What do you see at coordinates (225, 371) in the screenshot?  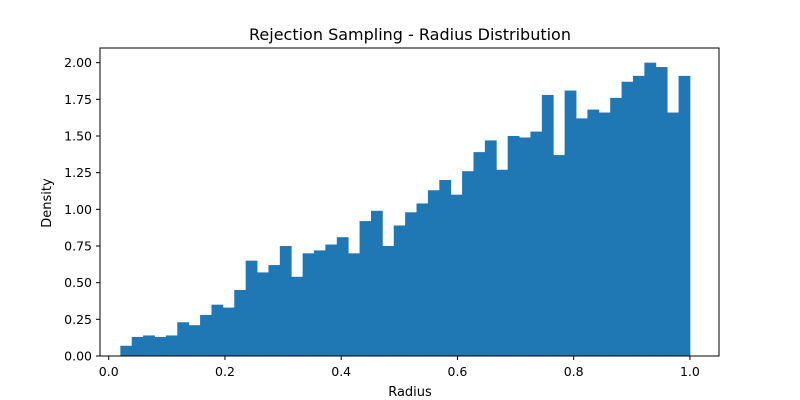 I see `x-tick-label: 0.2` at bounding box center [225, 371].